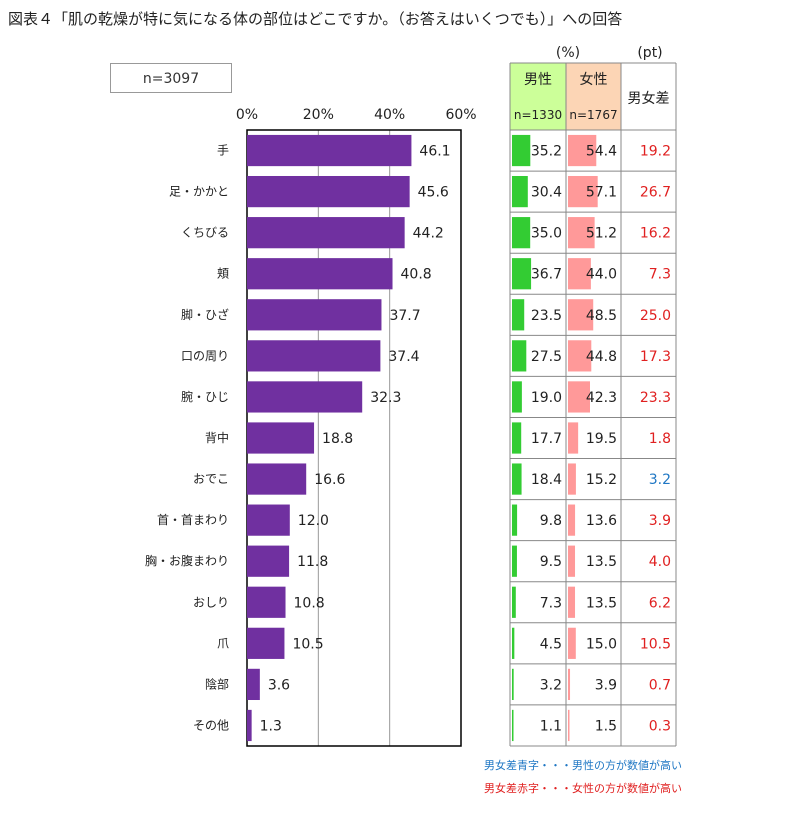 The width and height of the screenshot is (808, 825). Describe the element at coordinates (337, 439) in the screenshot. I see `bar-value-label: 18.8` at that location.